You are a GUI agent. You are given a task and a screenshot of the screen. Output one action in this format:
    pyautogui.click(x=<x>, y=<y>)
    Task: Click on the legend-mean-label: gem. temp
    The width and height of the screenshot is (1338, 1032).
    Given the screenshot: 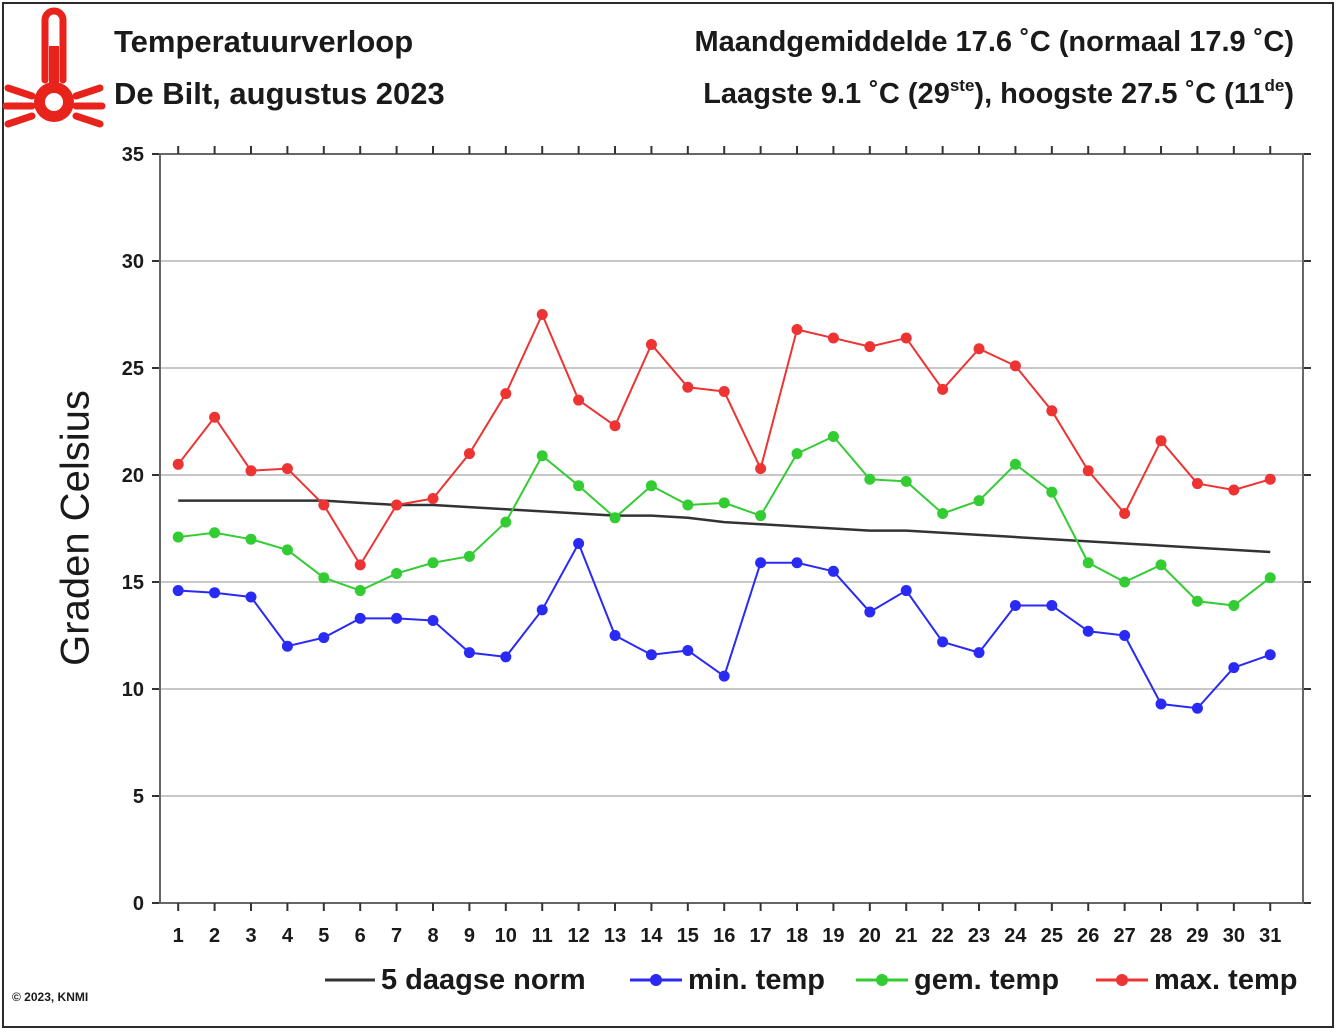 What is the action you would take?
    pyautogui.click(x=987, y=979)
    